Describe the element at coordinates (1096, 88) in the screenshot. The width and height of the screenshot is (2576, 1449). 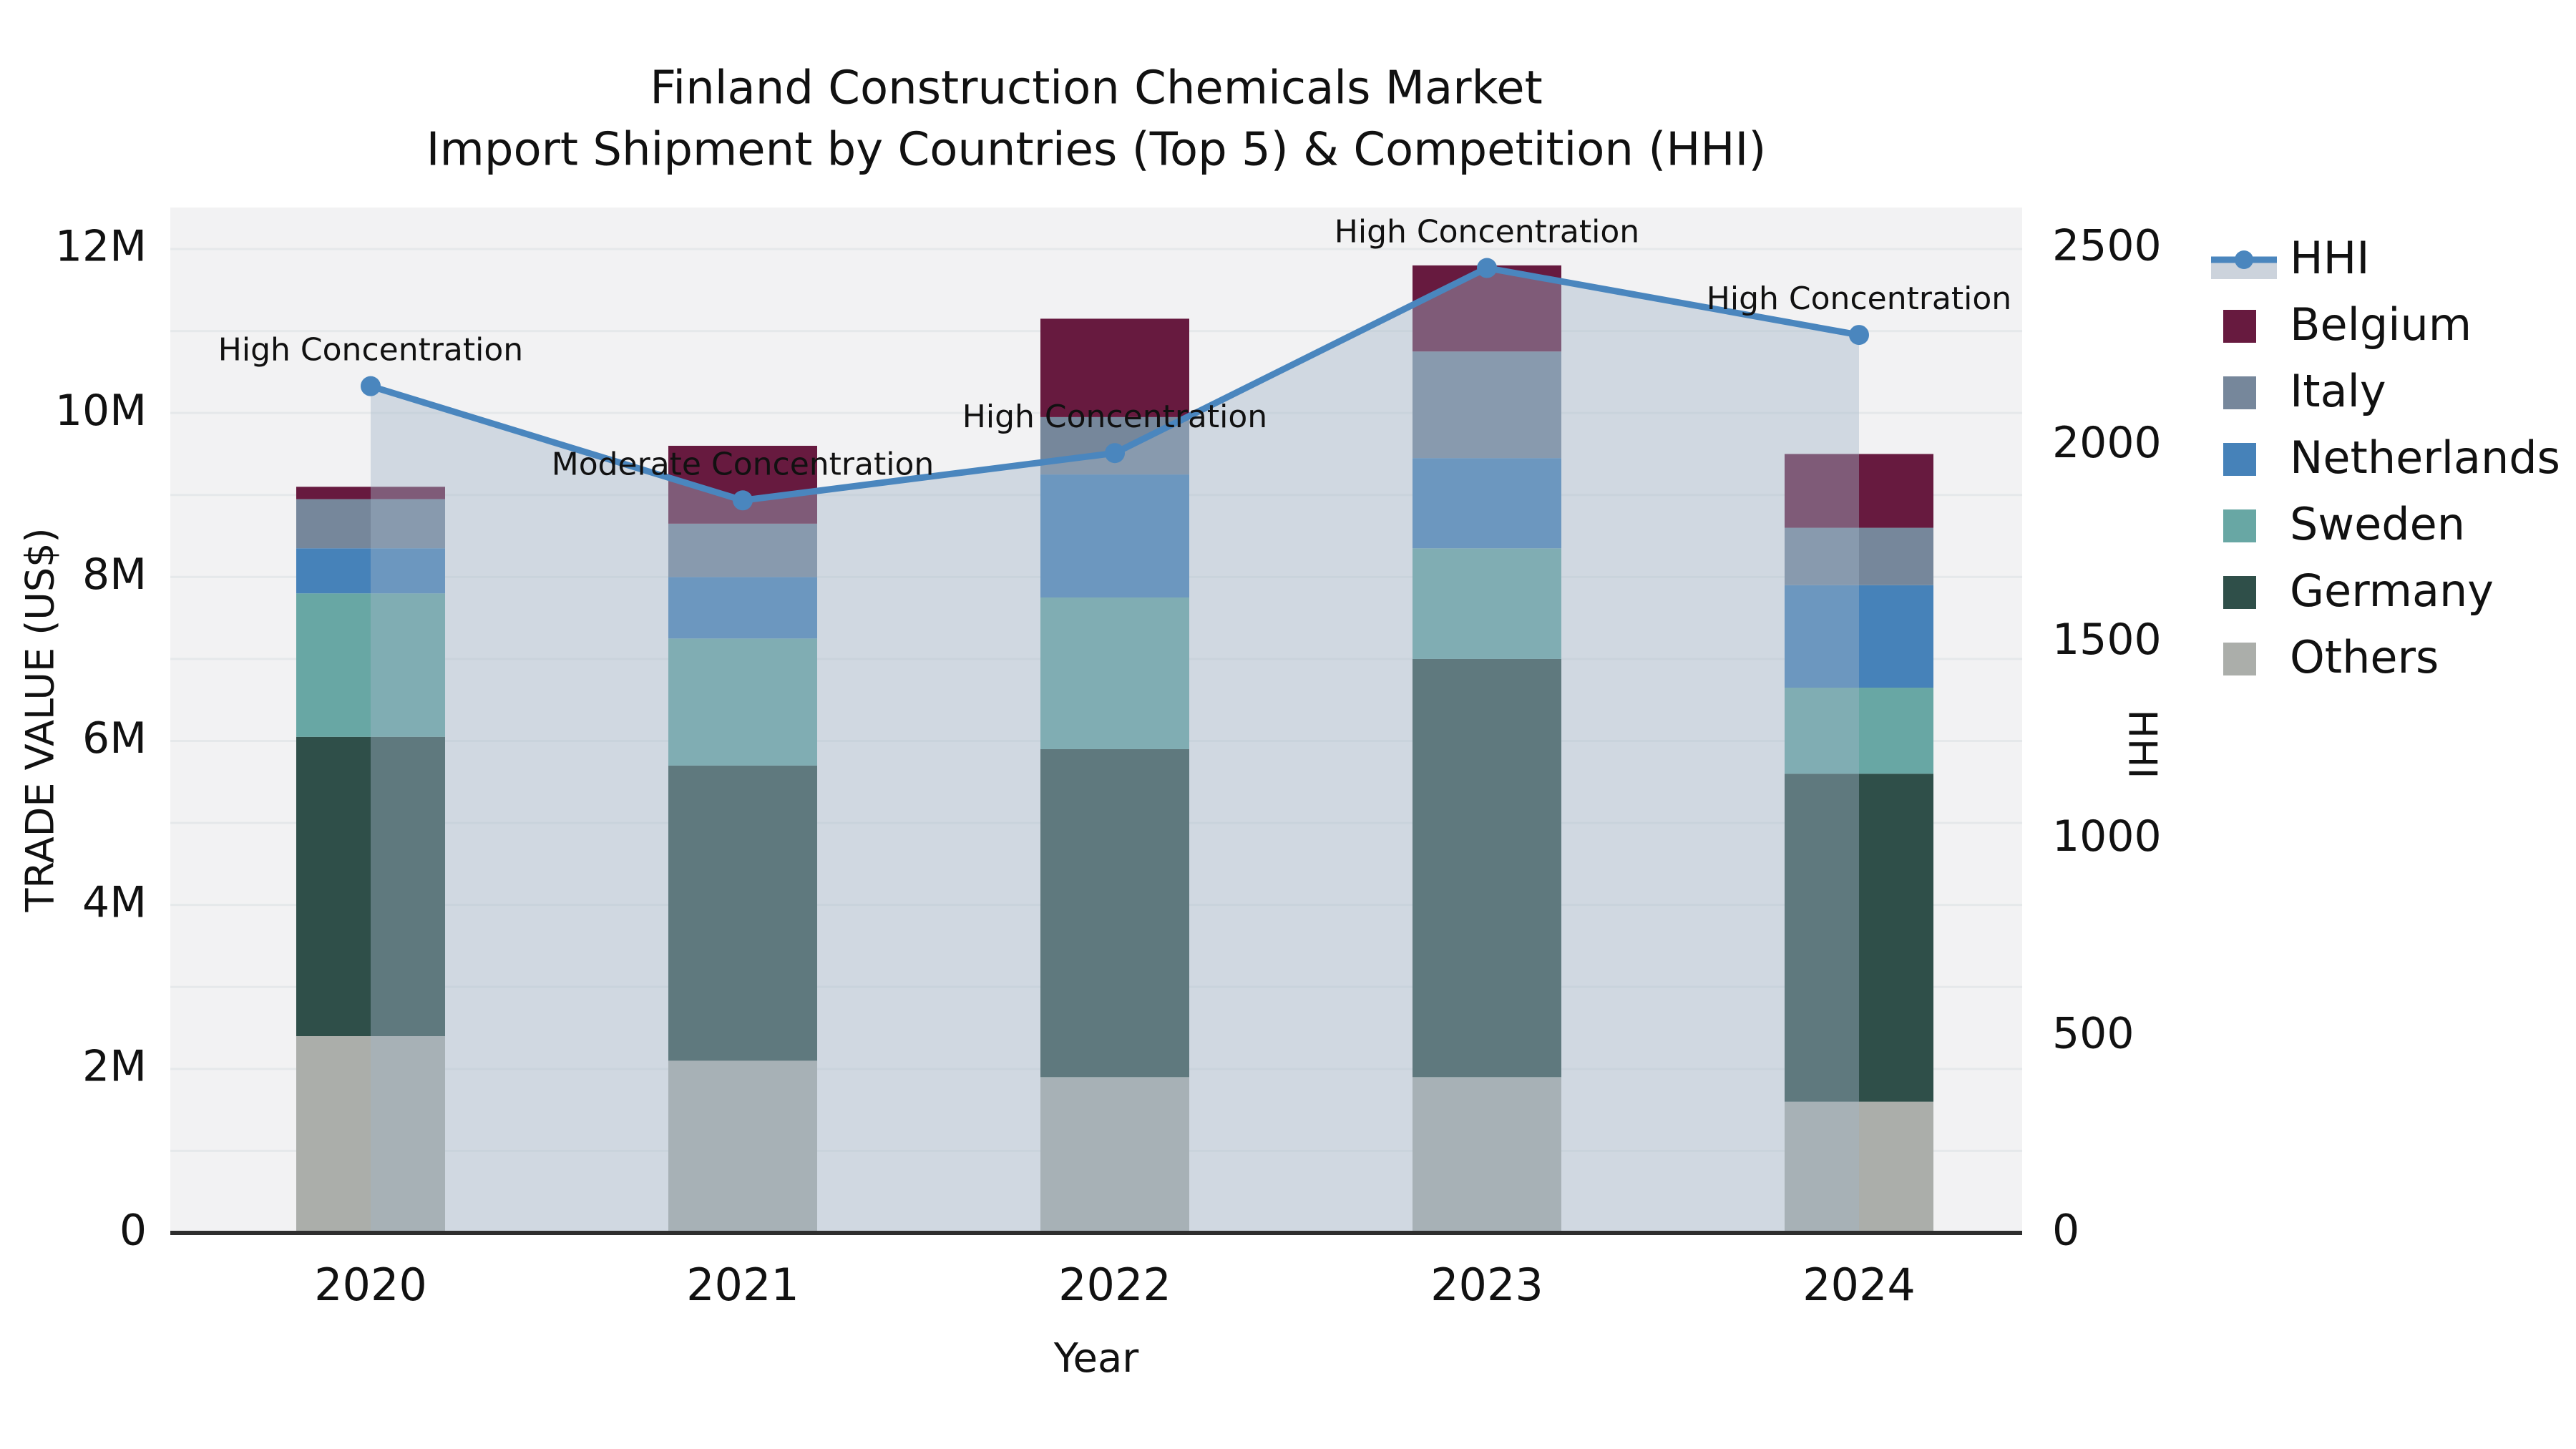
I see `chart-title-line1: Finland Construction Chemicals Market` at that location.